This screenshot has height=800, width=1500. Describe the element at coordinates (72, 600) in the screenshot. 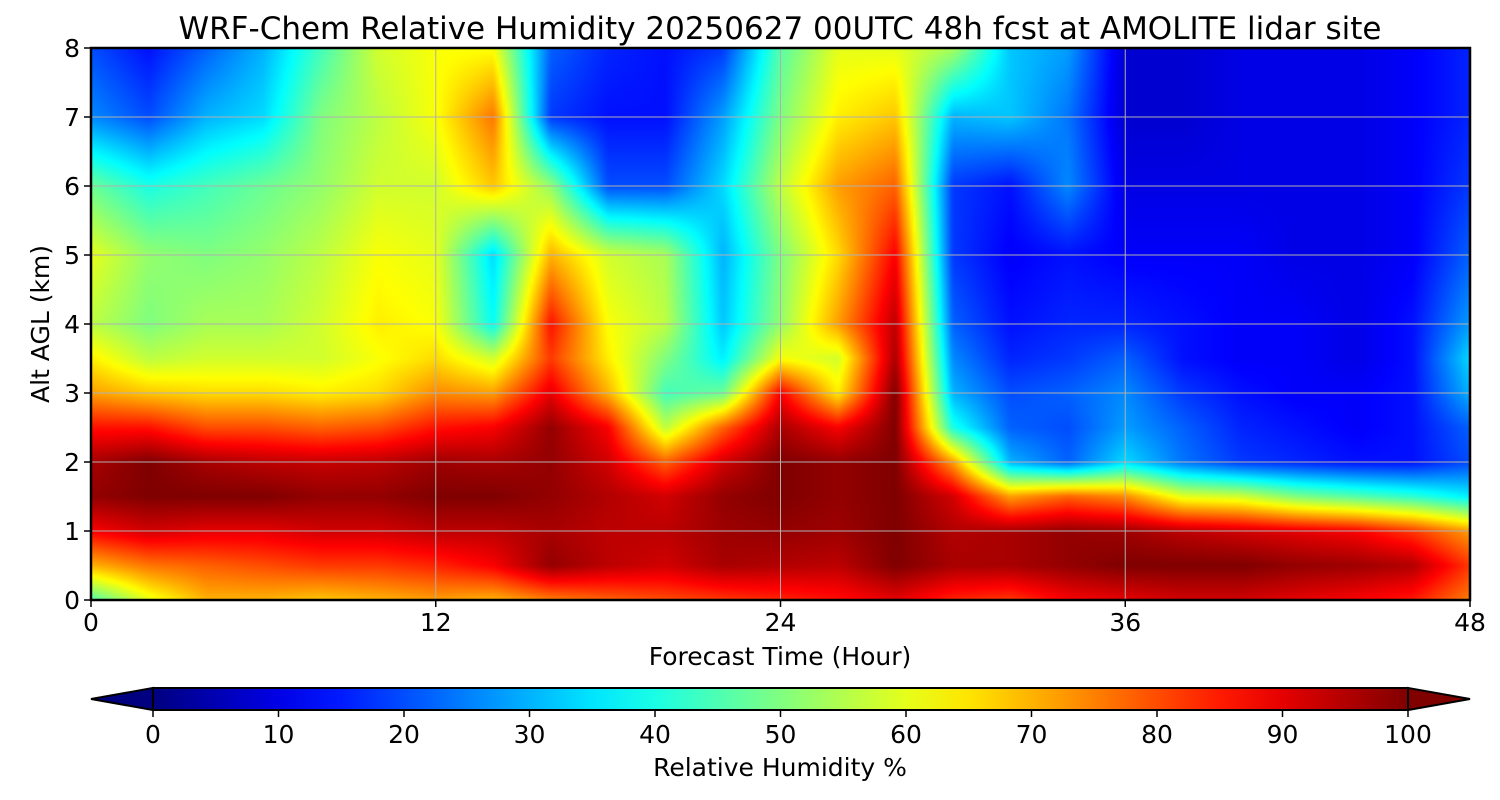

I see `y-tick-label: 0` at that location.